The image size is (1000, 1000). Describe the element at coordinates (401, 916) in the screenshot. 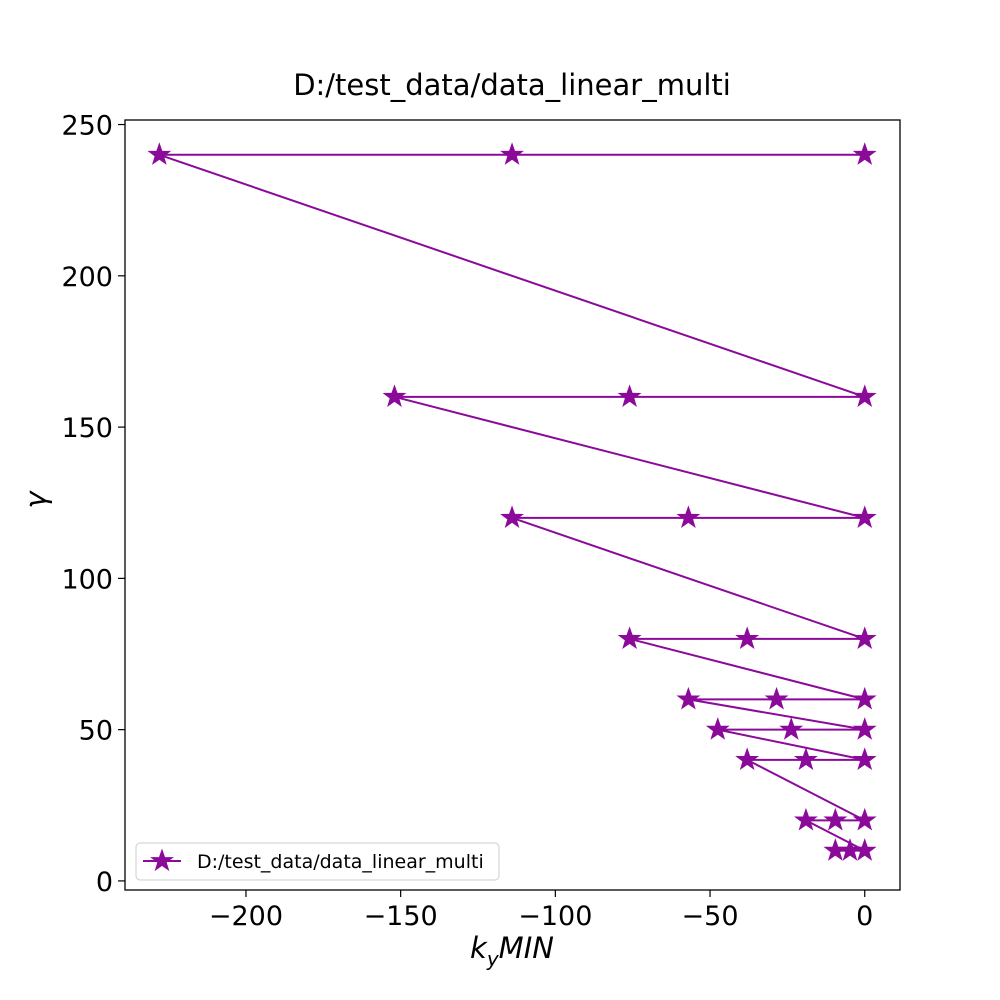

I see `x-tick-label: −150` at that location.